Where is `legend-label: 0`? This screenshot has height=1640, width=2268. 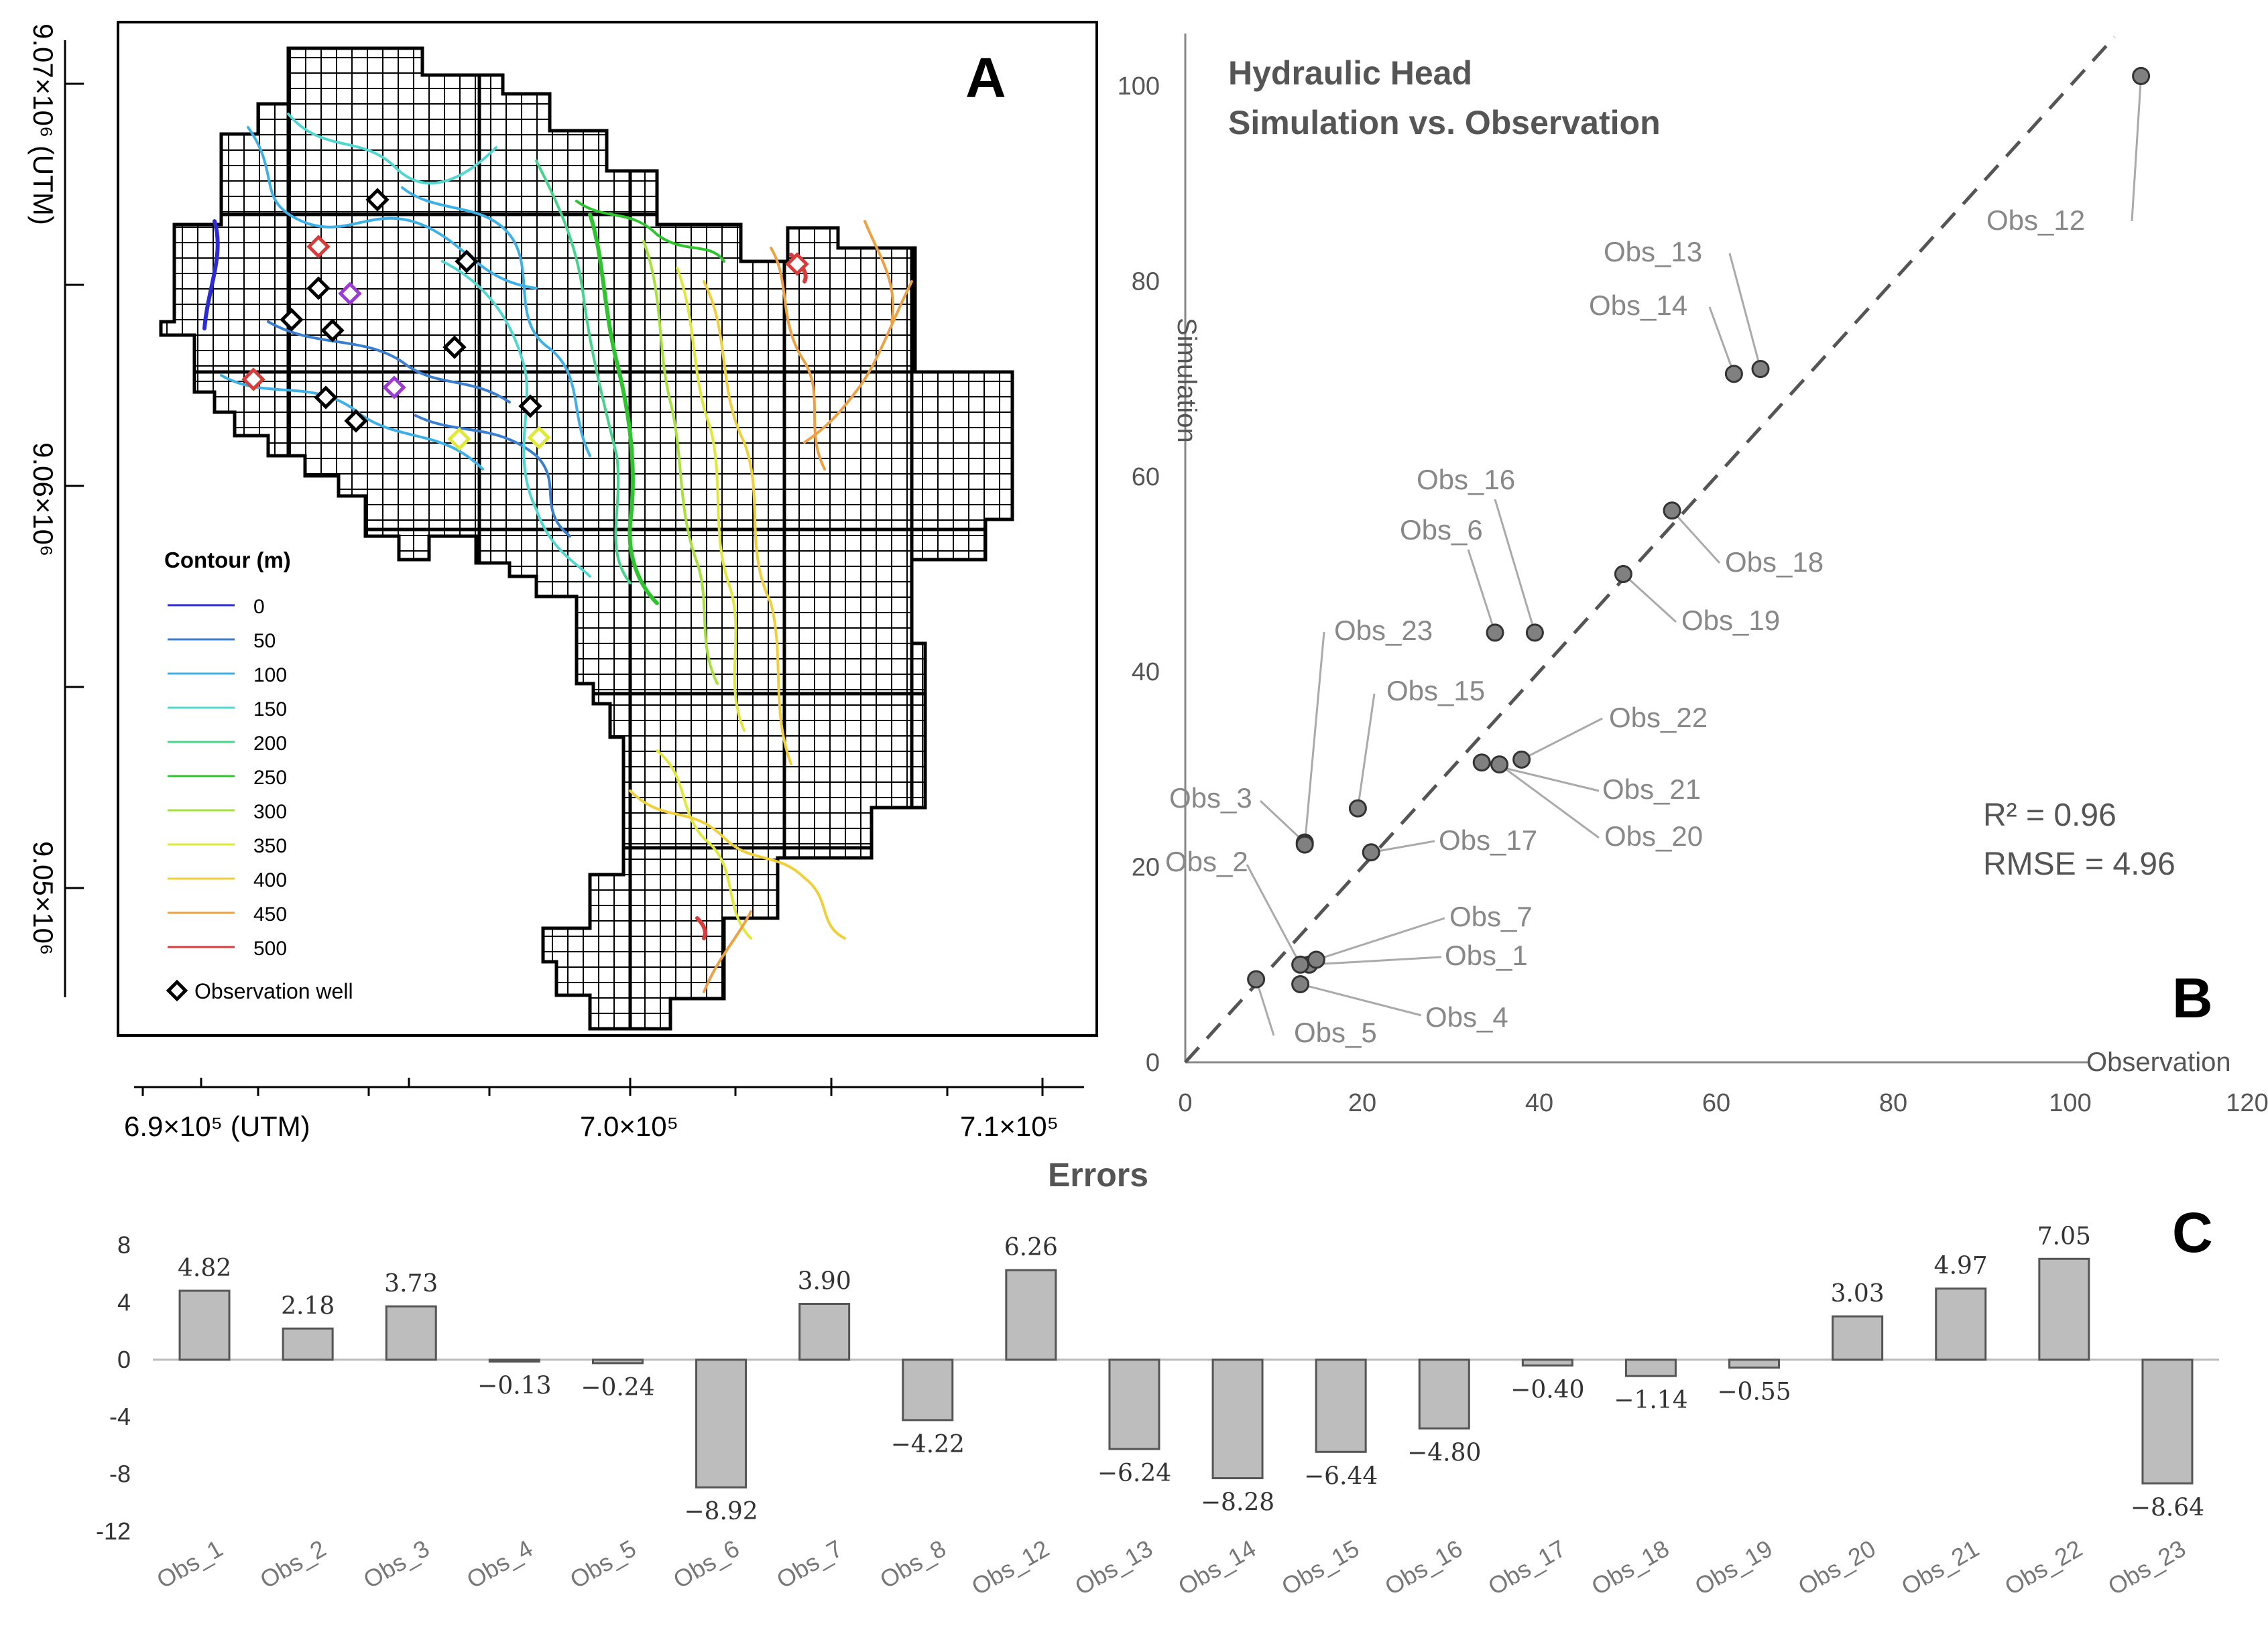 legend-label: 0 is located at coordinates (259, 607).